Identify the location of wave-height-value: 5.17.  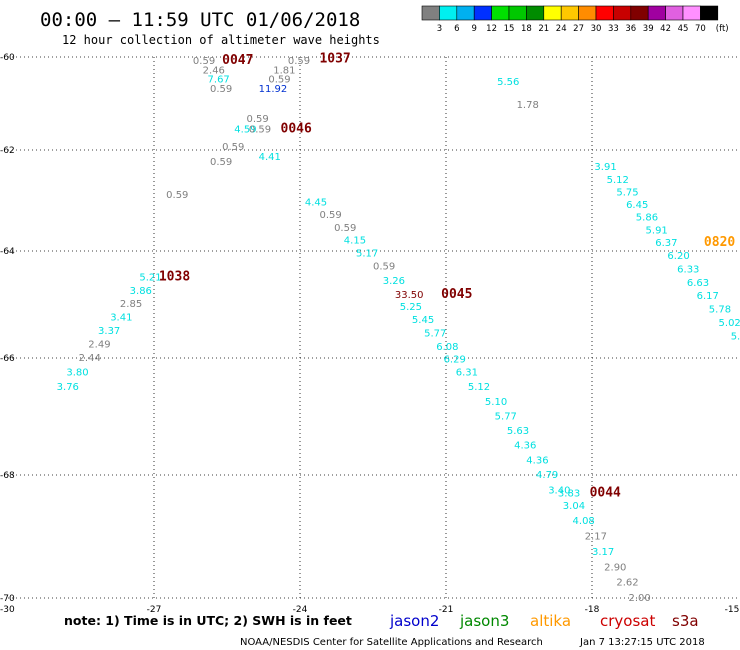
(367, 253).